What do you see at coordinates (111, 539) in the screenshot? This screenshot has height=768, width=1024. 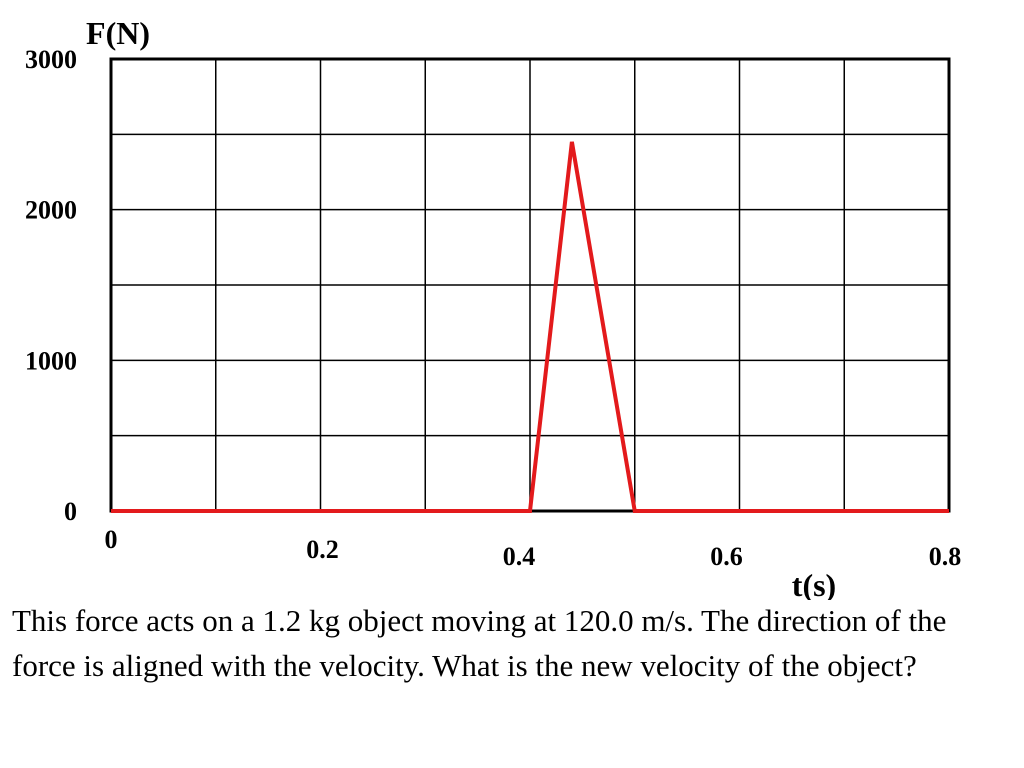 I see `x-tick-label: 0` at bounding box center [111, 539].